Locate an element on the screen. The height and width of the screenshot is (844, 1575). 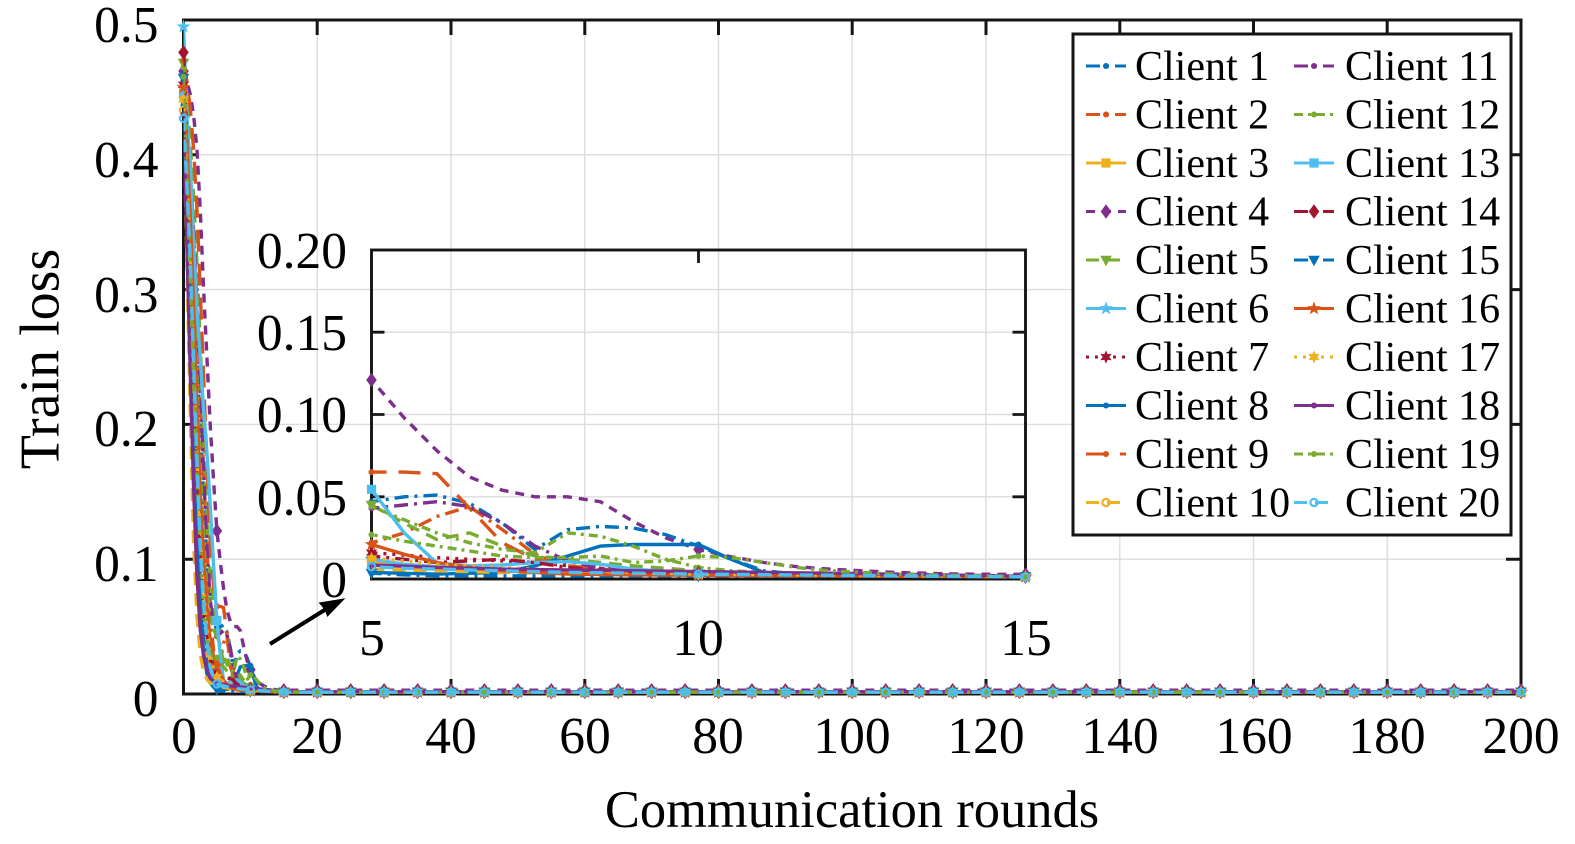
svg-text: 15 is located at coordinates (1026, 638).